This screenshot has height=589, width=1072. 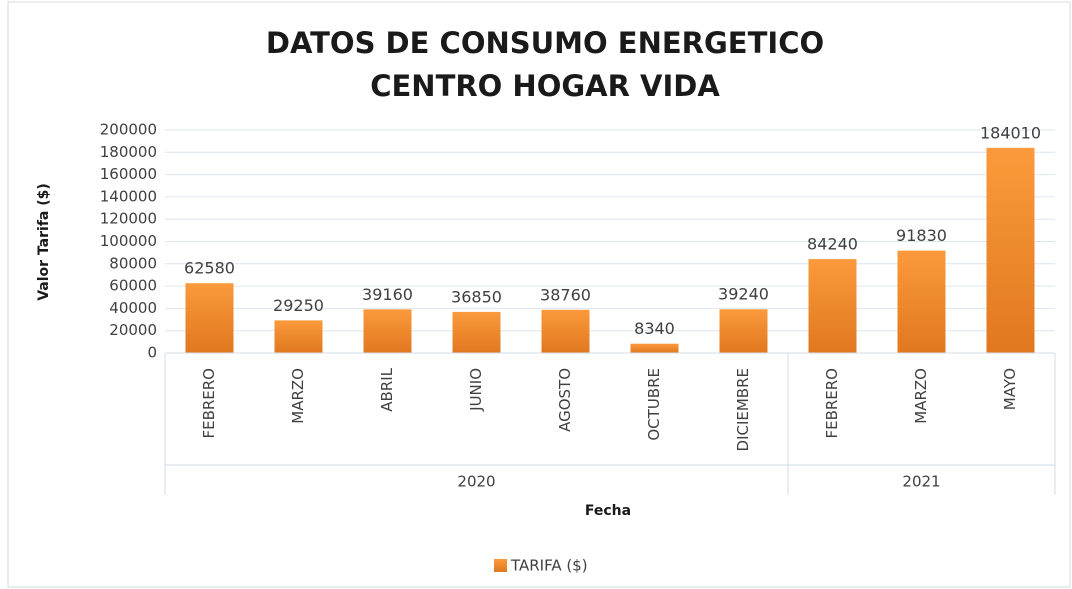 What do you see at coordinates (654, 404) in the screenshot?
I see `x-tick-label: OCTUBRE` at bounding box center [654, 404].